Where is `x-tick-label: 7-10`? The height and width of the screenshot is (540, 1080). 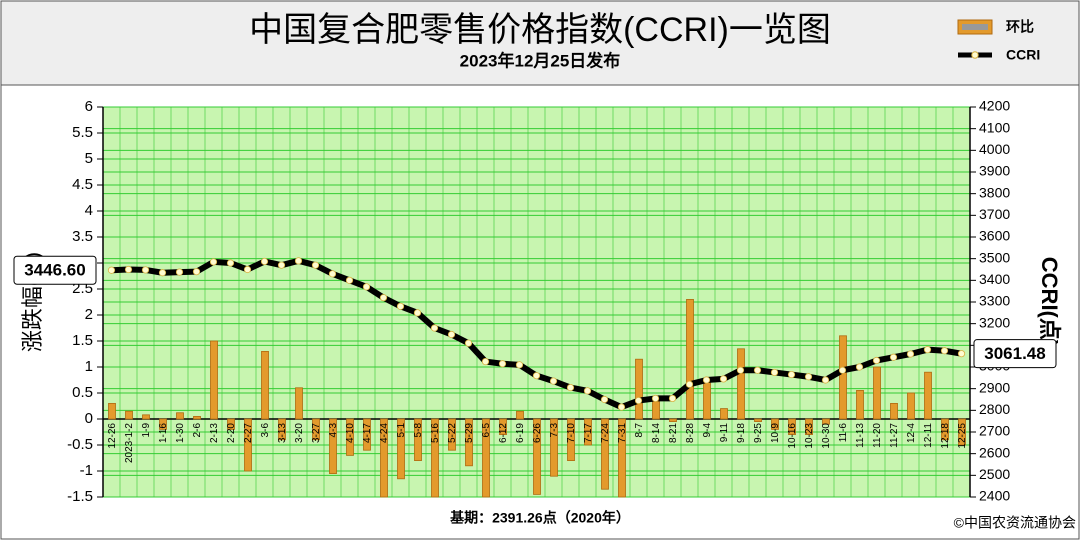 x-tick-label: 7-10 is located at coordinates (571, 433).